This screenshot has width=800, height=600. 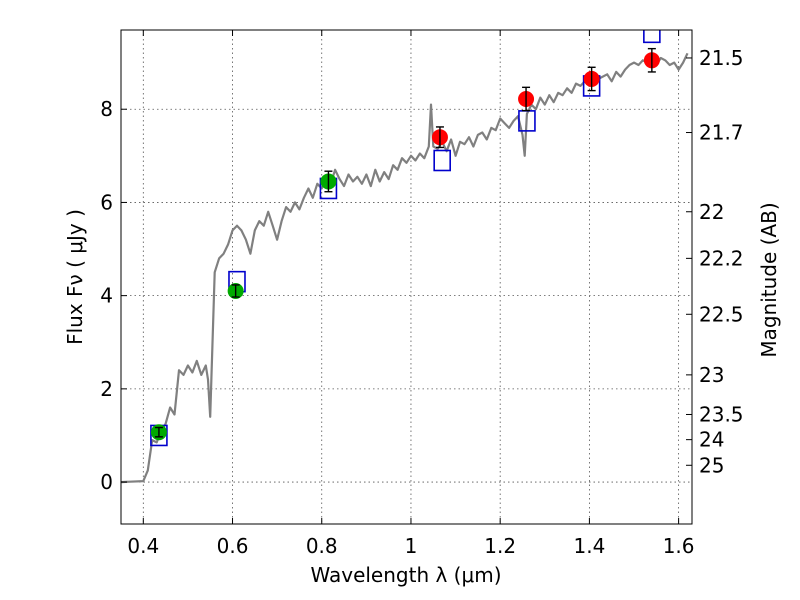 I want to click on mag-tick-label: 25, so click(x=711, y=465).